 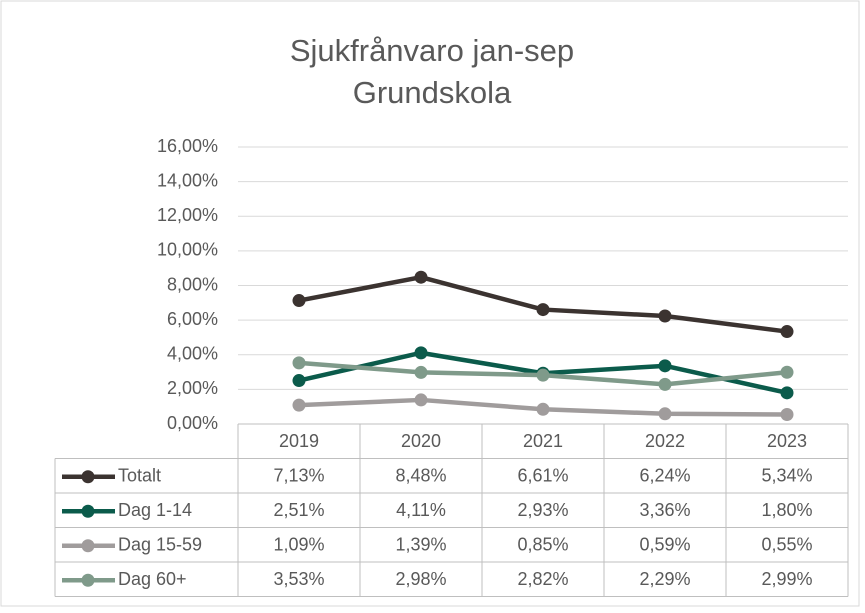 I want to click on legend-label: Dag 60+, so click(x=152, y=579).